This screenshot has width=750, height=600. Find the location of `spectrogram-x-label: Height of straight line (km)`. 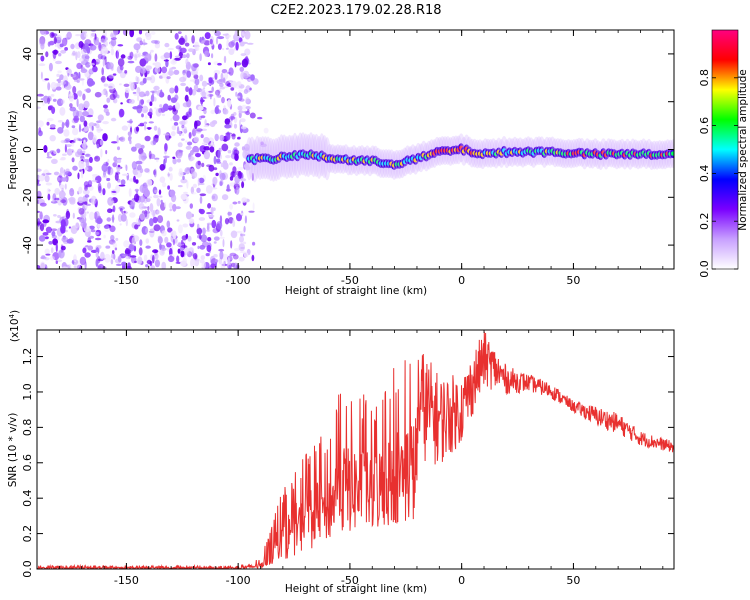

spectrogram-x-label: Height of straight line (km) is located at coordinates (356, 291).